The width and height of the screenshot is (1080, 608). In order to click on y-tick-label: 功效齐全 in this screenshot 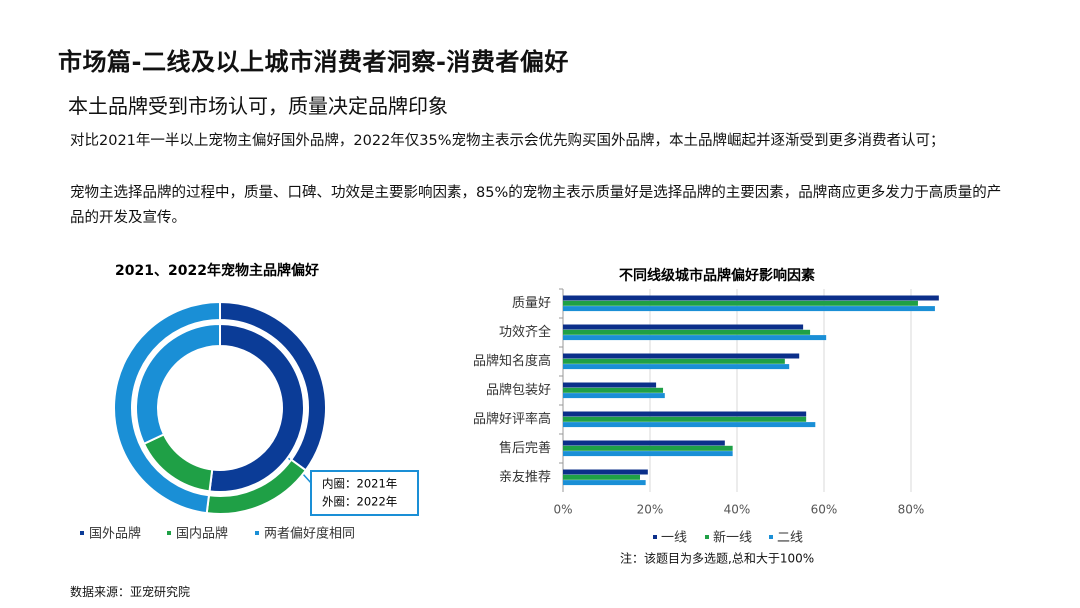, I will do `click(525, 332)`.